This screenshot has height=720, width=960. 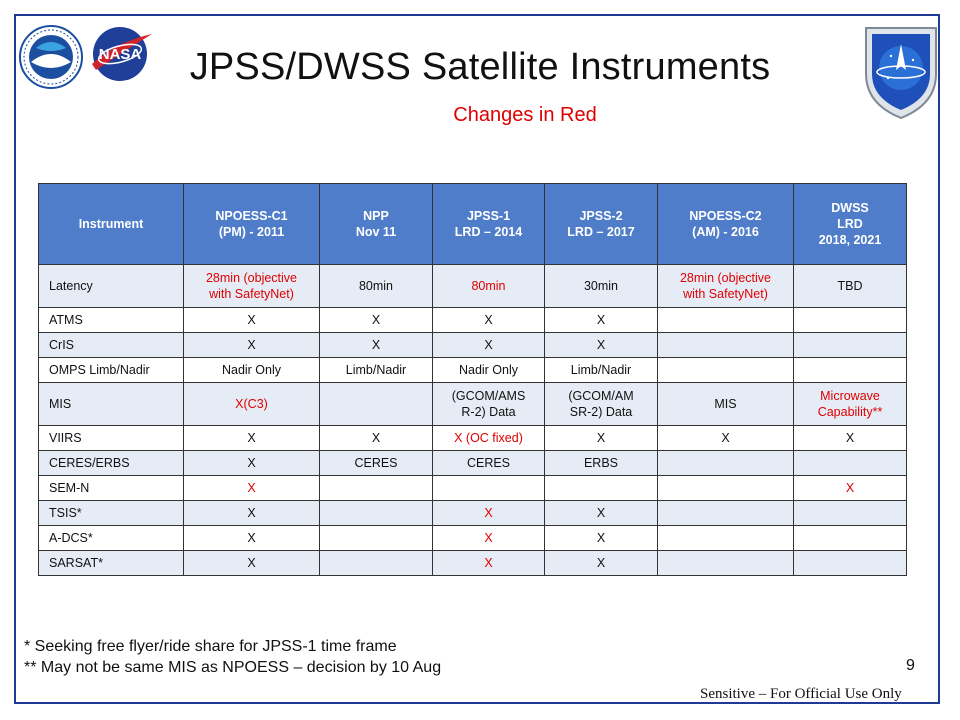 I want to click on cell-text: X(C3), so click(x=251, y=404).